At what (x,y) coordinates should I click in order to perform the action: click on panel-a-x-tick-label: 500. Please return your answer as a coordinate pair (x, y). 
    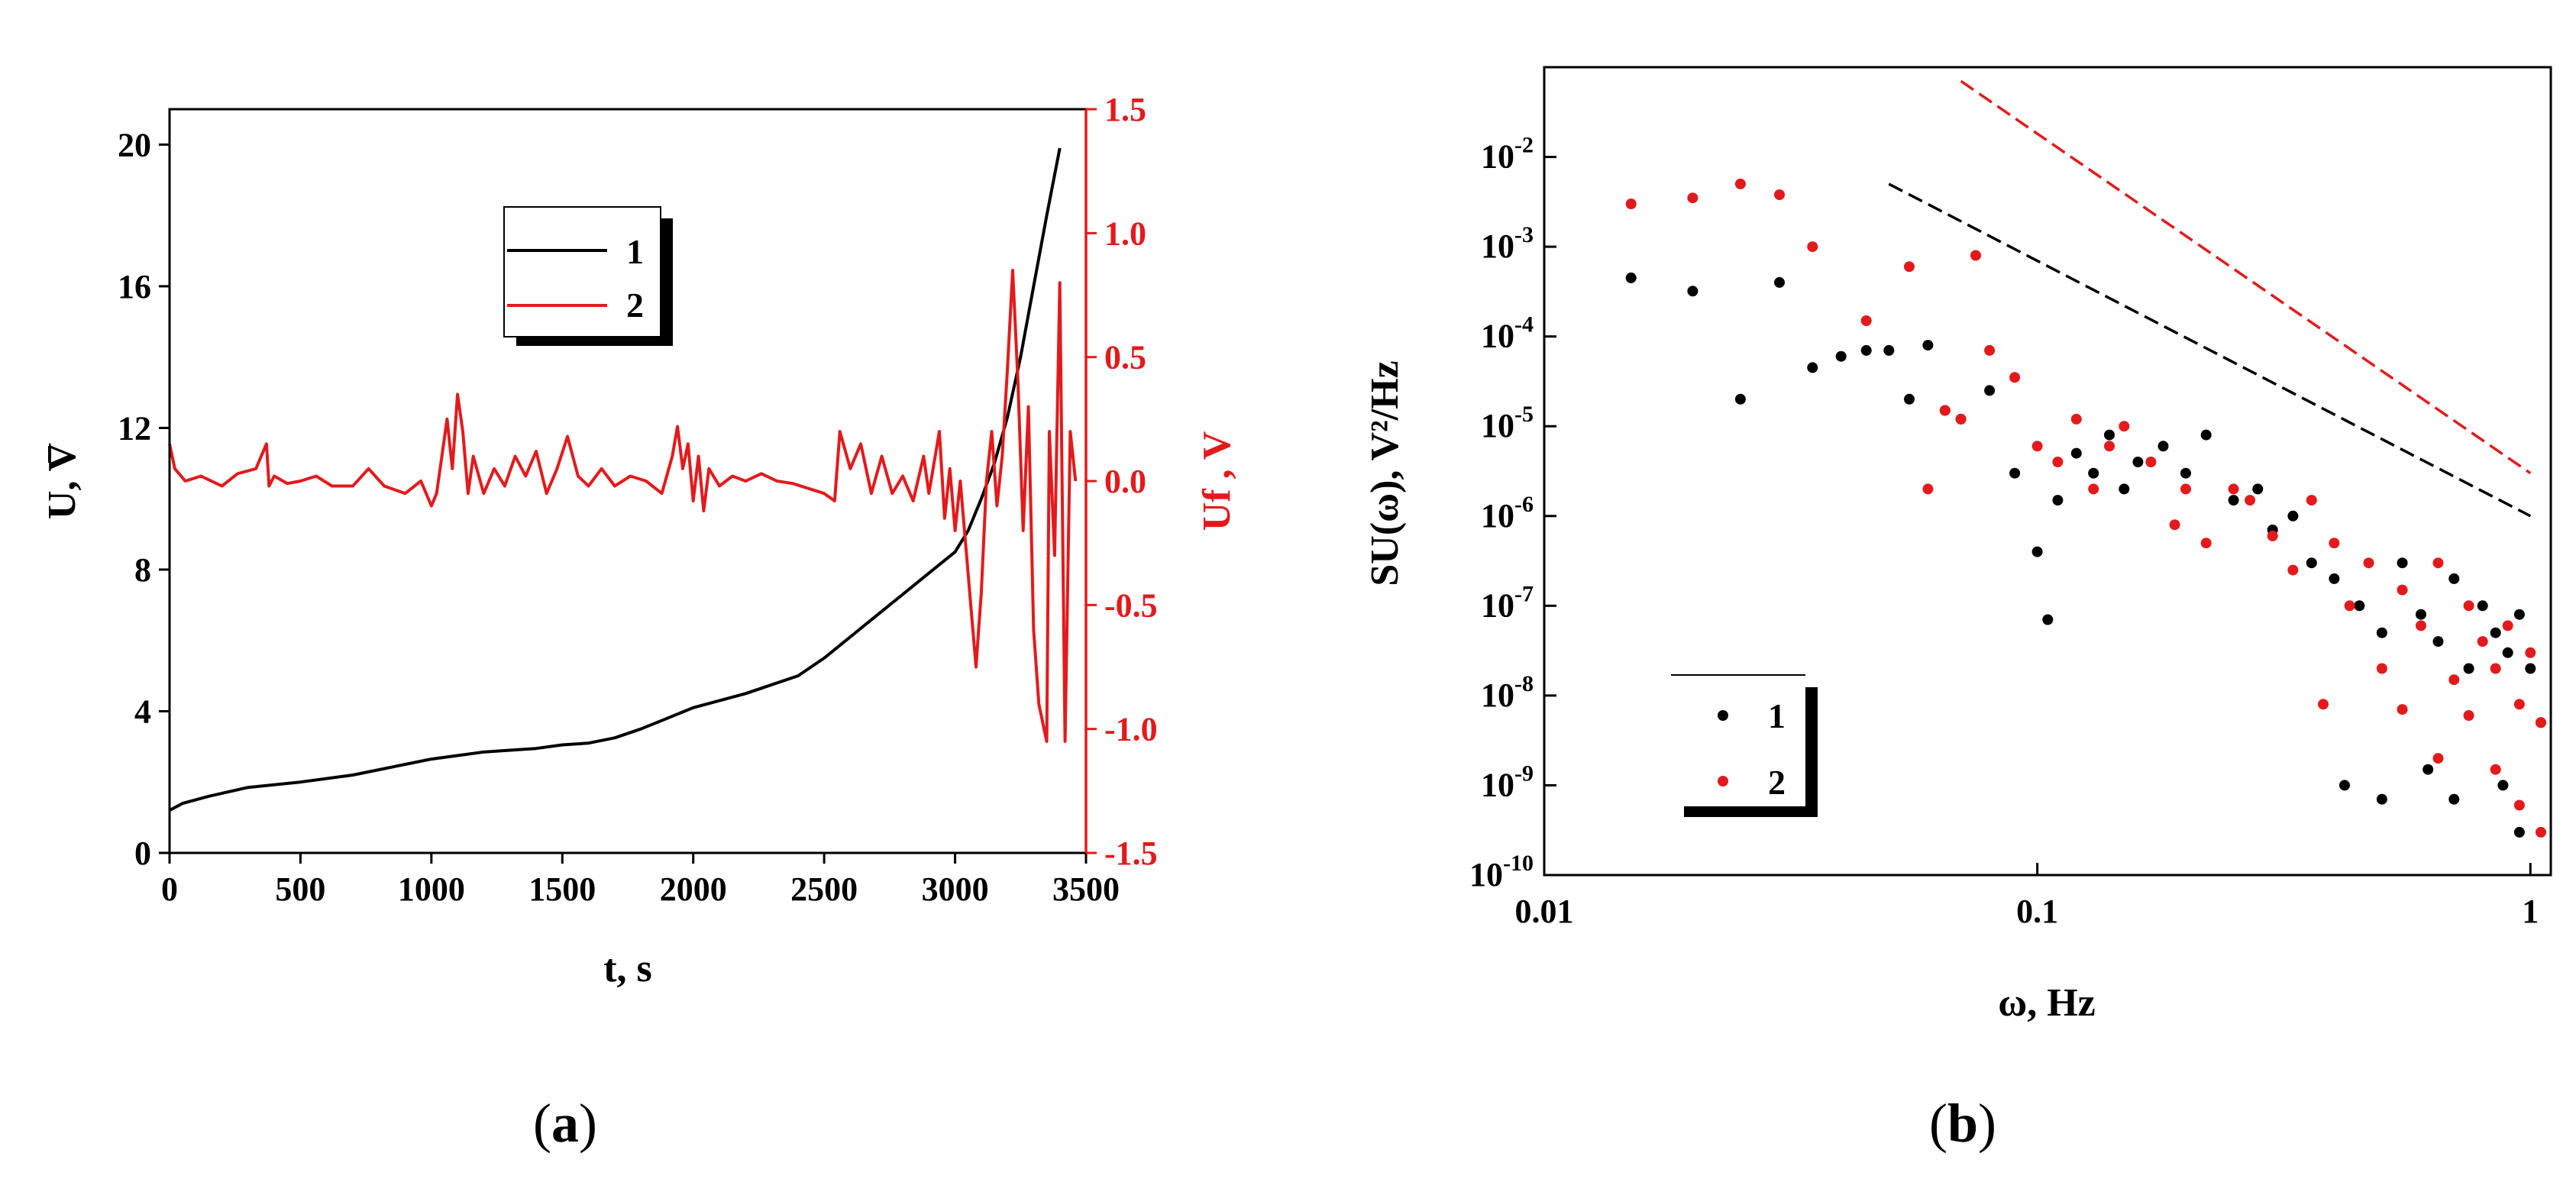
    Looking at the image, I should click on (300, 889).